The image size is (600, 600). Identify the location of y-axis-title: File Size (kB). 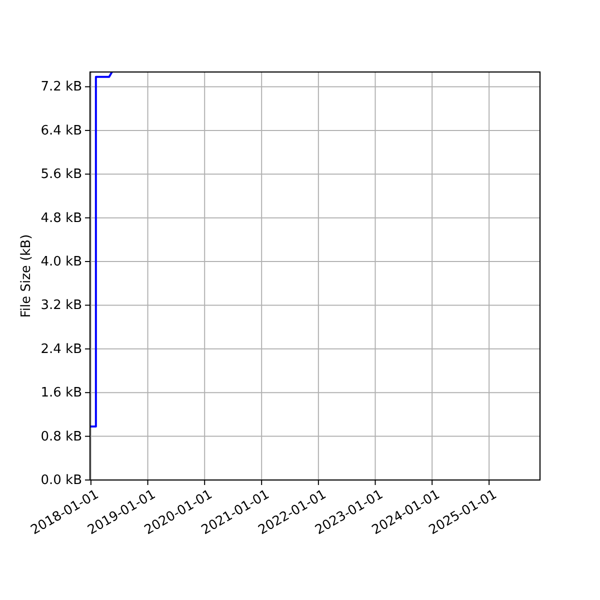
(26, 276).